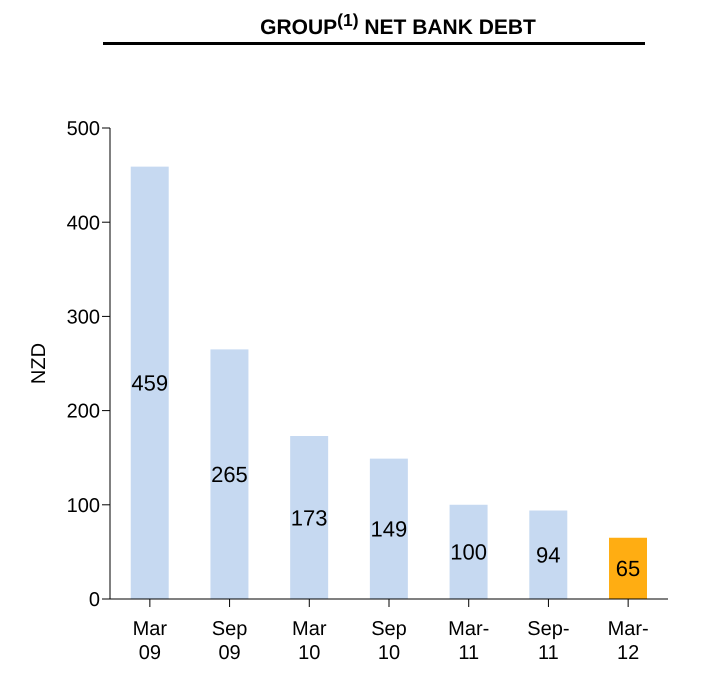 This screenshot has height=691, width=702. I want to click on x-tick-label: Mar 10, so click(309, 641).